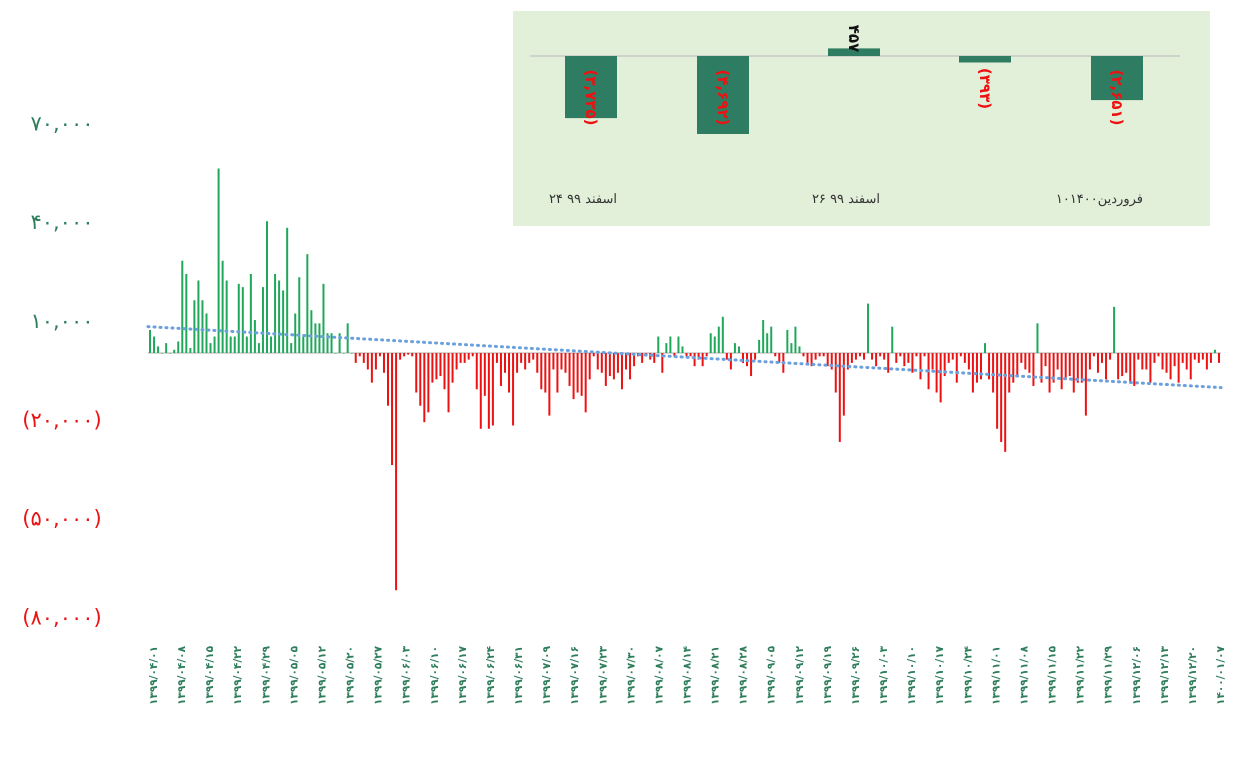 This screenshot has width=1236, height=778. I want to click on x-tick-label: ۱۳۹۹/۰۵/۲۷, so click(379, 675).